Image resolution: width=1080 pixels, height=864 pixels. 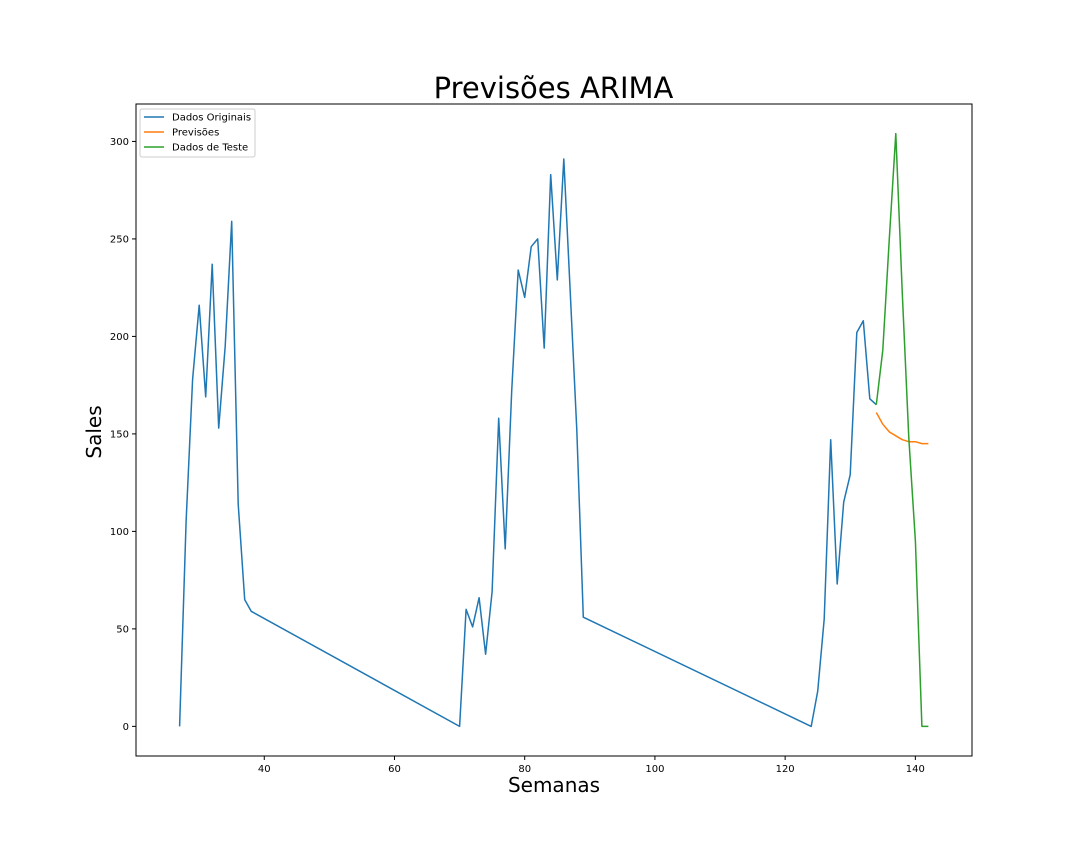 What do you see at coordinates (264, 769) in the screenshot?
I see `x-tick-label: 40` at bounding box center [264, 769].